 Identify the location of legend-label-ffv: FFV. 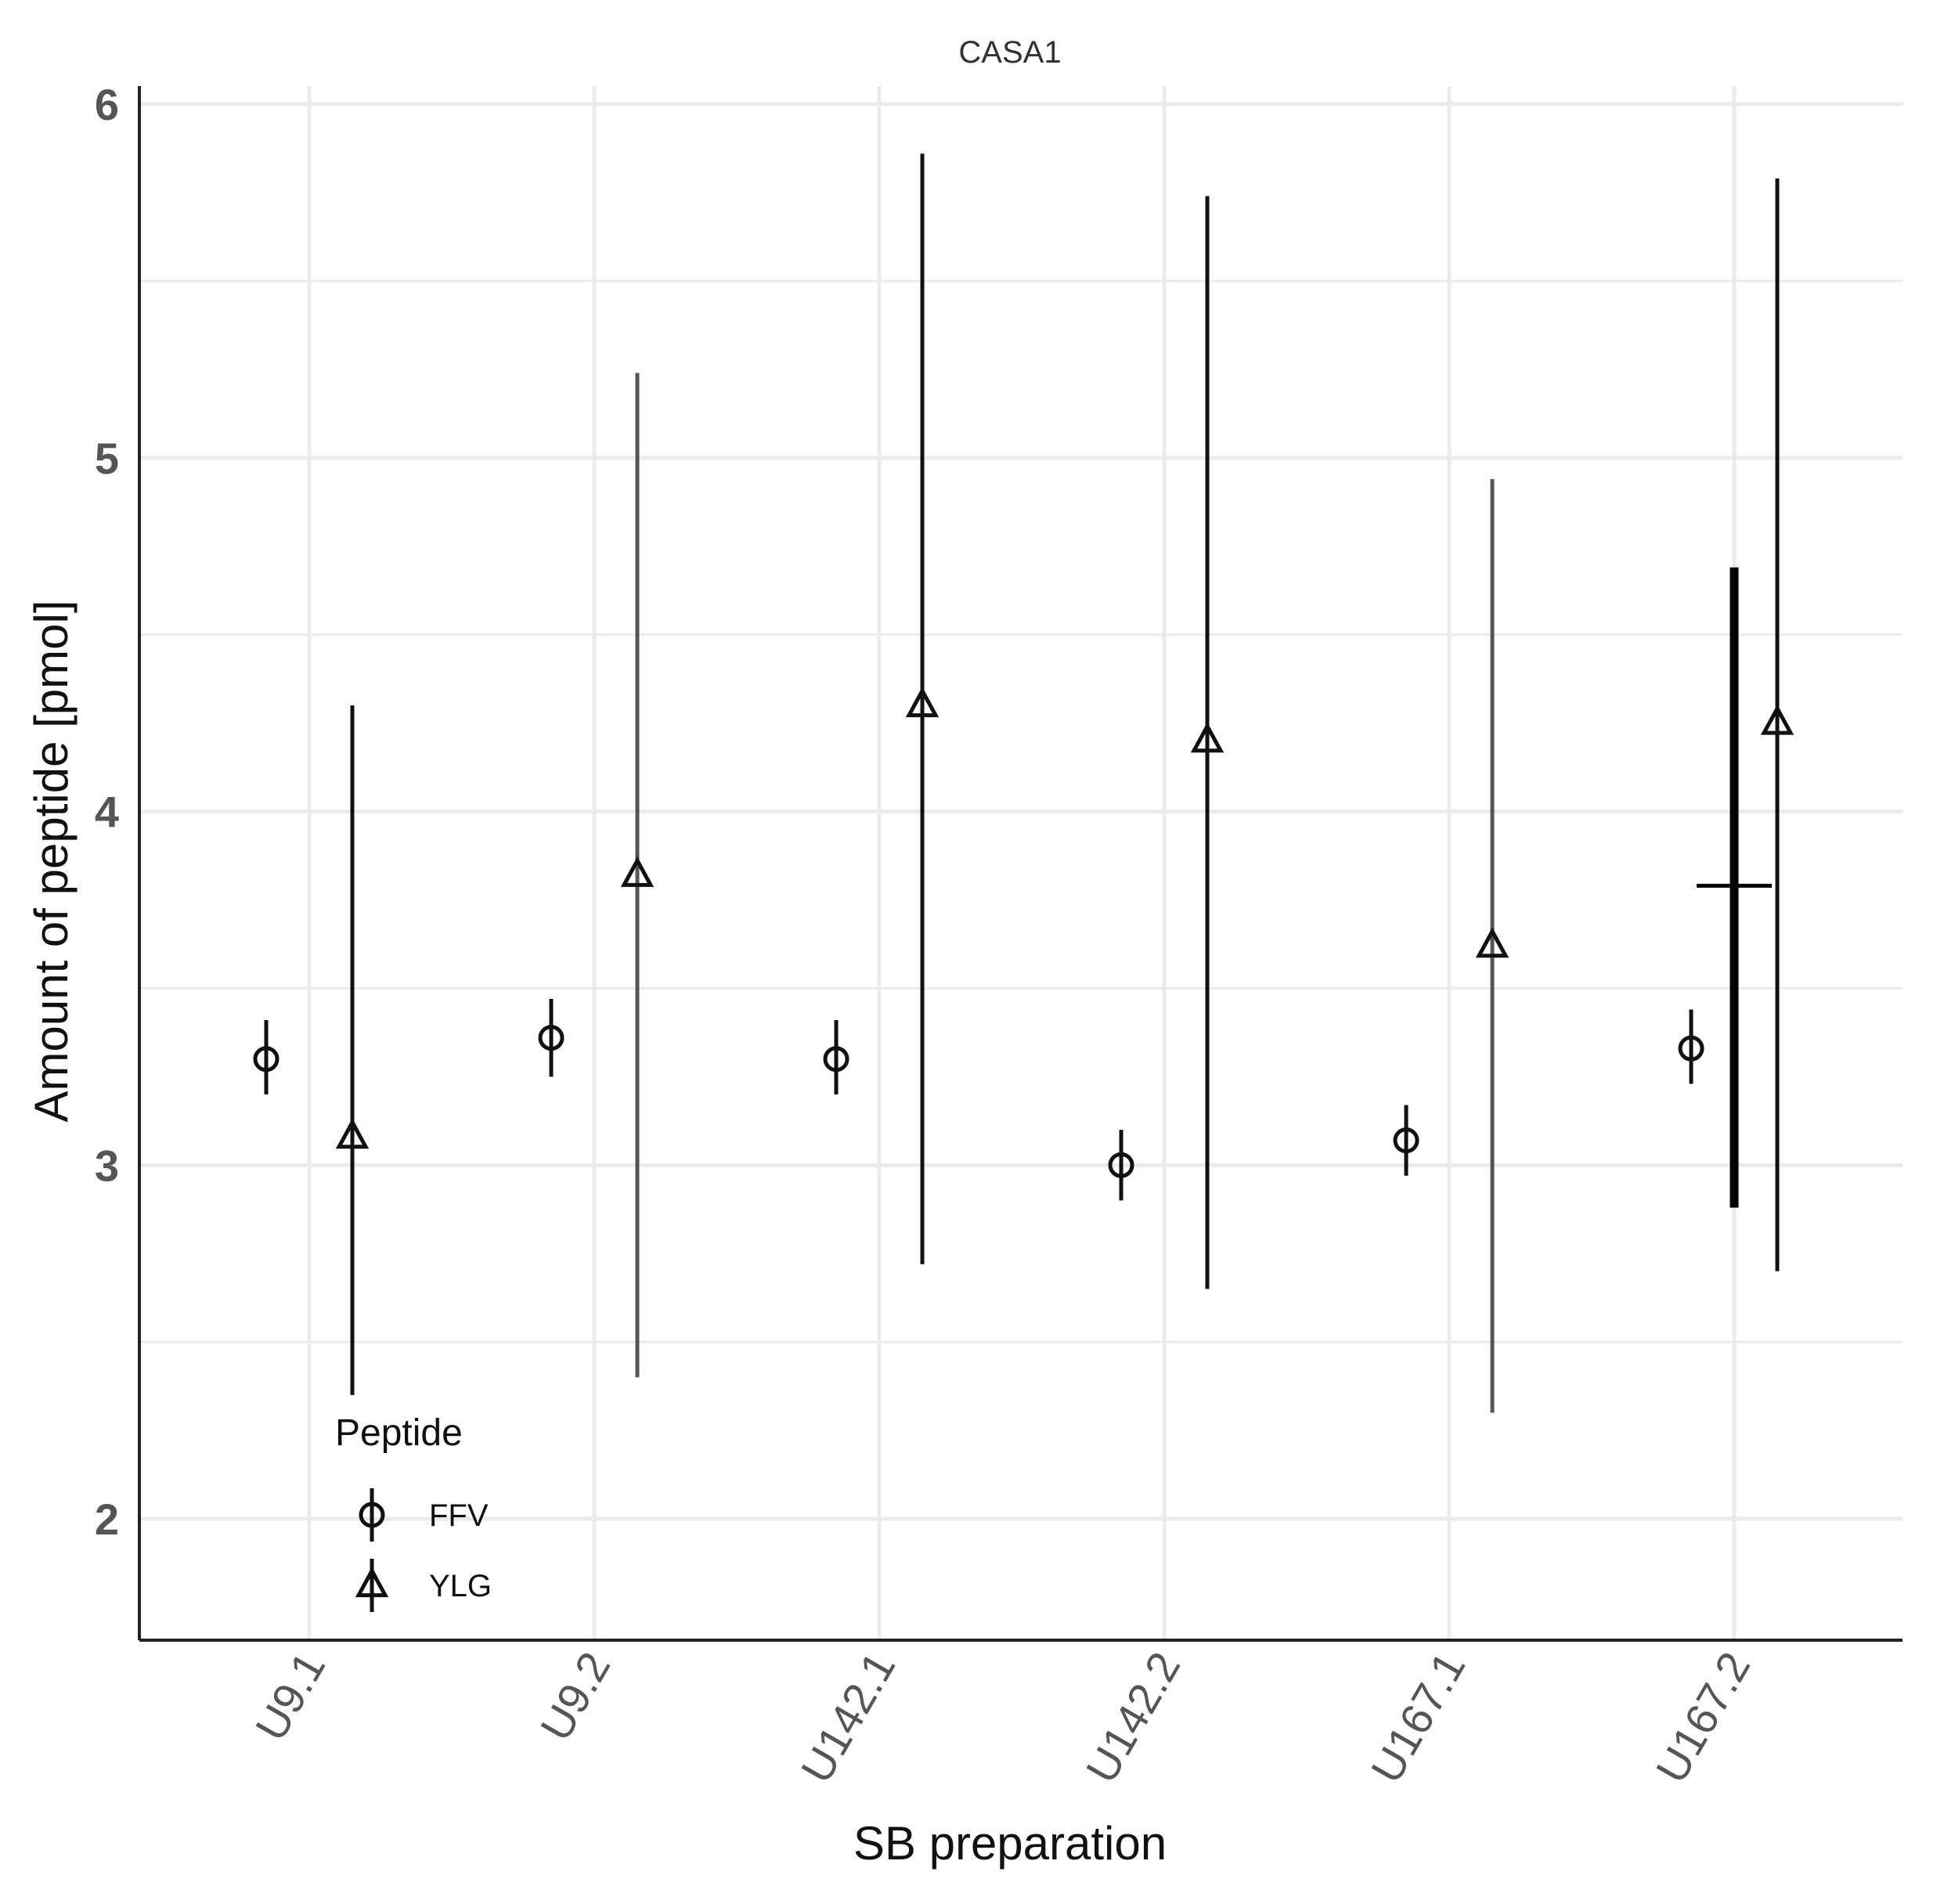
(459, 1515).